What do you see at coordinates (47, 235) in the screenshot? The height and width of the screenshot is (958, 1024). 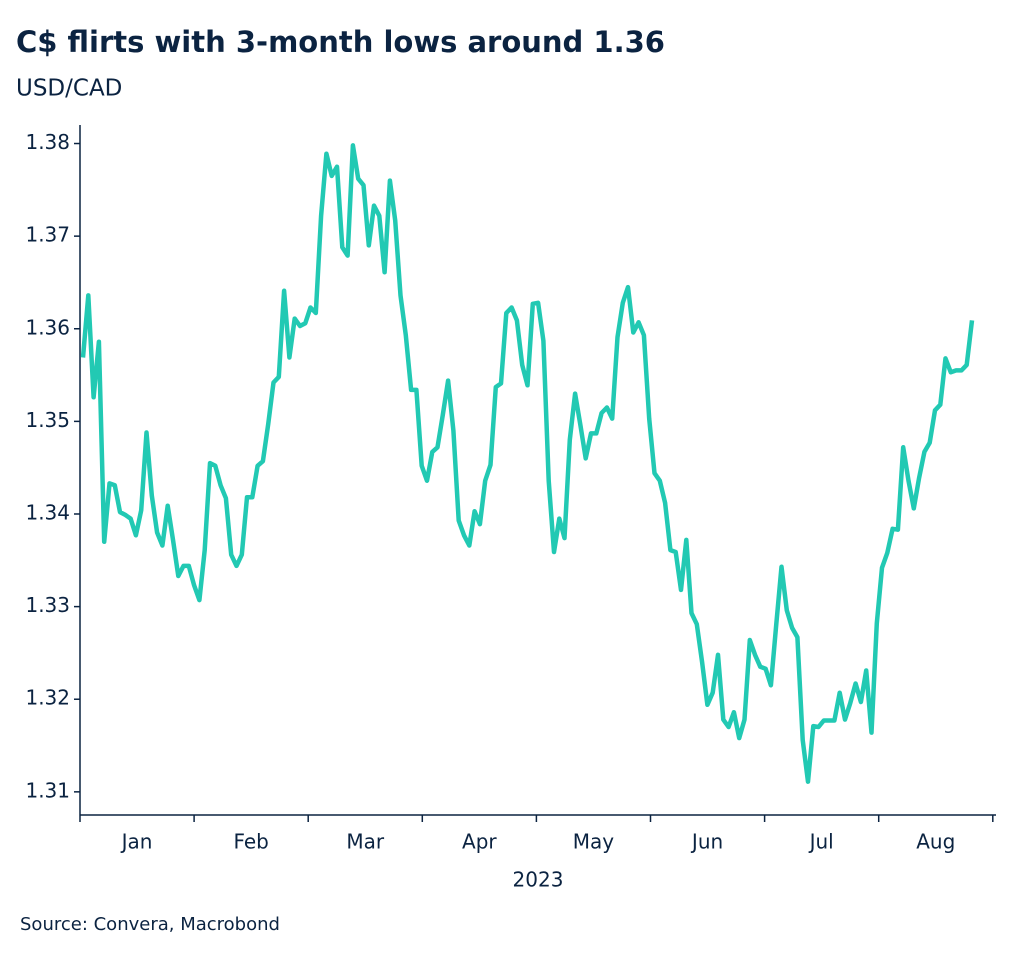 I see `y-tick-label: 1.37` at bounding box center [47, 235].